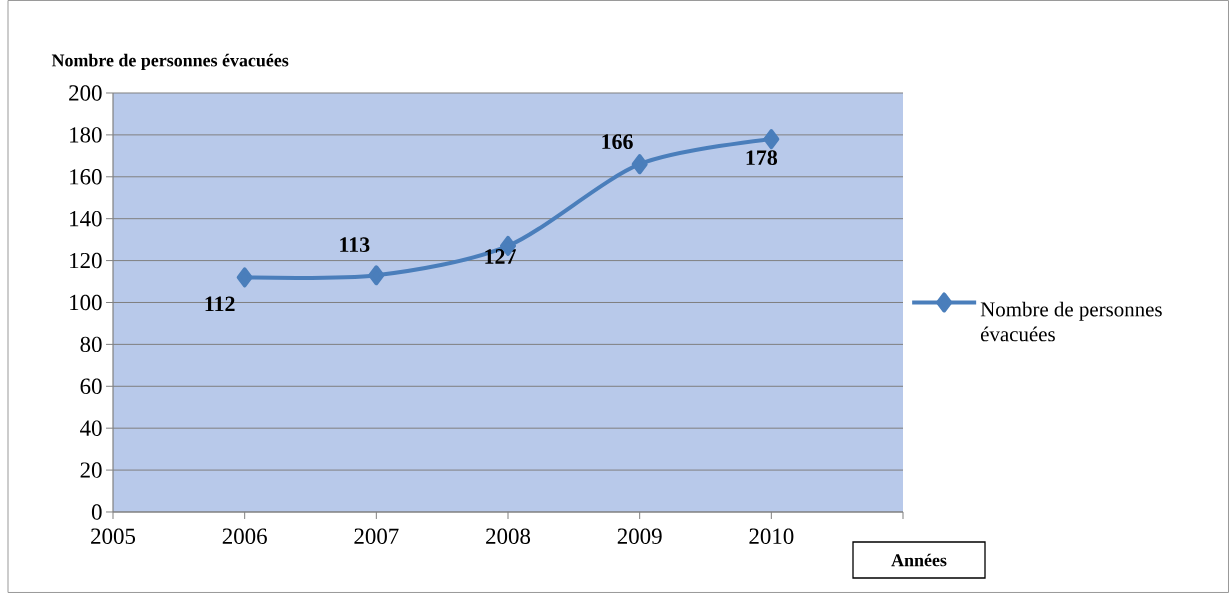 Image resolution: width=1229 pixels, height=593 pixels. I want to click on y-tick-label: 80, so click(91, 344).